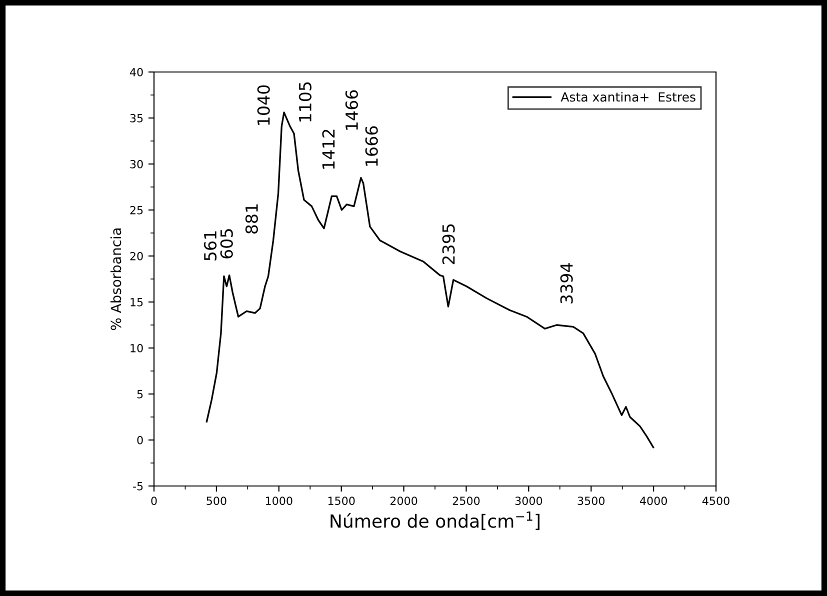 The height and width of the screenshot is (596, 827). I want to click on x-tick-label: 3000, so click(528, 501).